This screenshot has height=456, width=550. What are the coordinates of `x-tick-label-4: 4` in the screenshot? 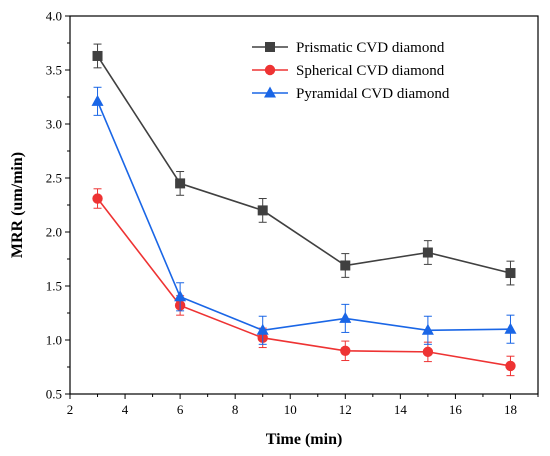 It's located at (125, 409).